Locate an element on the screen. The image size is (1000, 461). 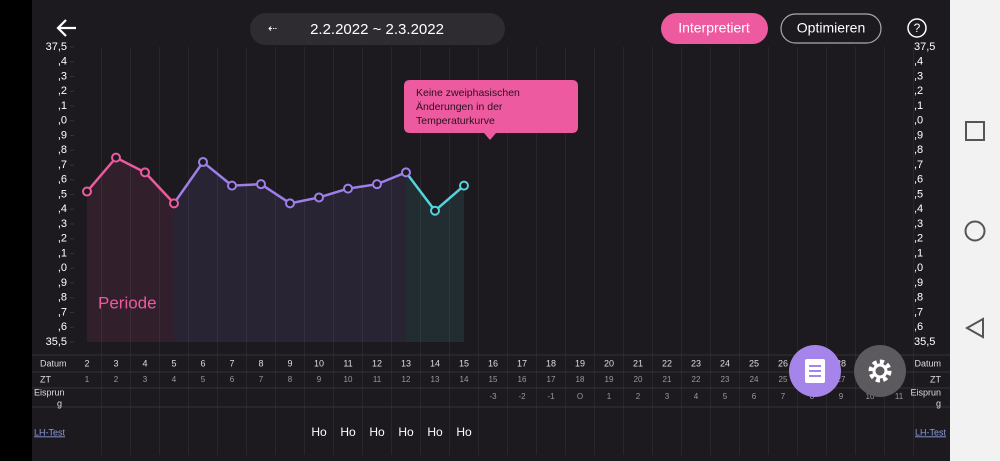
back-arrow is located at coordinates (66, 28).